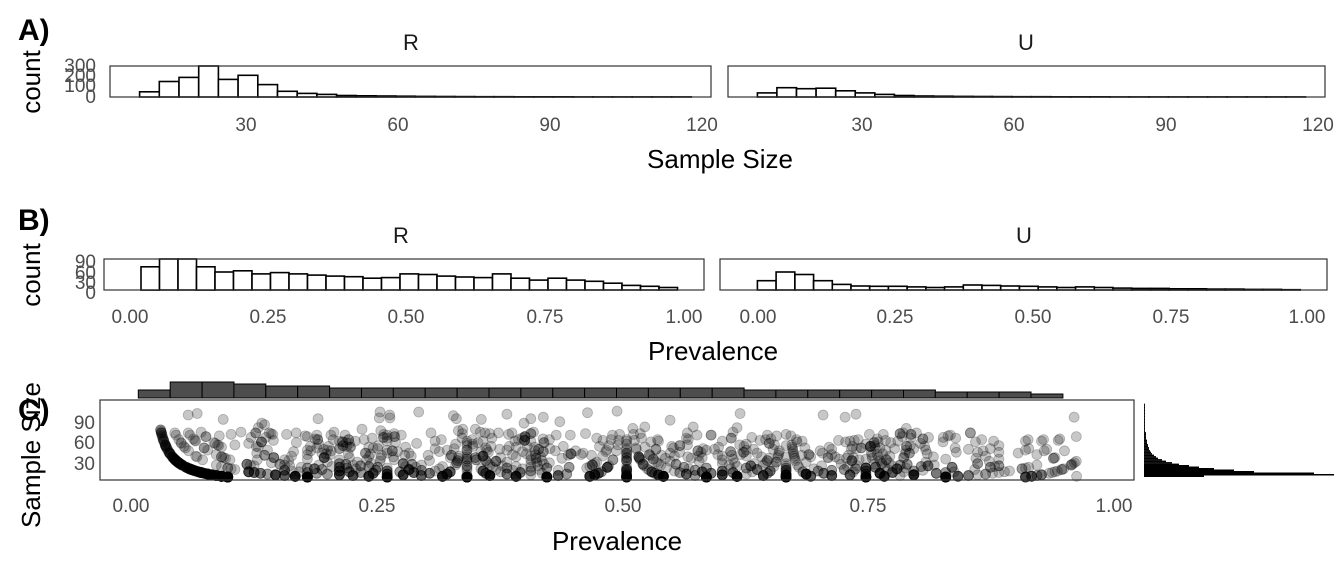  What do you see at coordinates (397, 125) in the screenshot?
I see `panel-a-r-xtick-60: 60` at bounding box center [397, 125].